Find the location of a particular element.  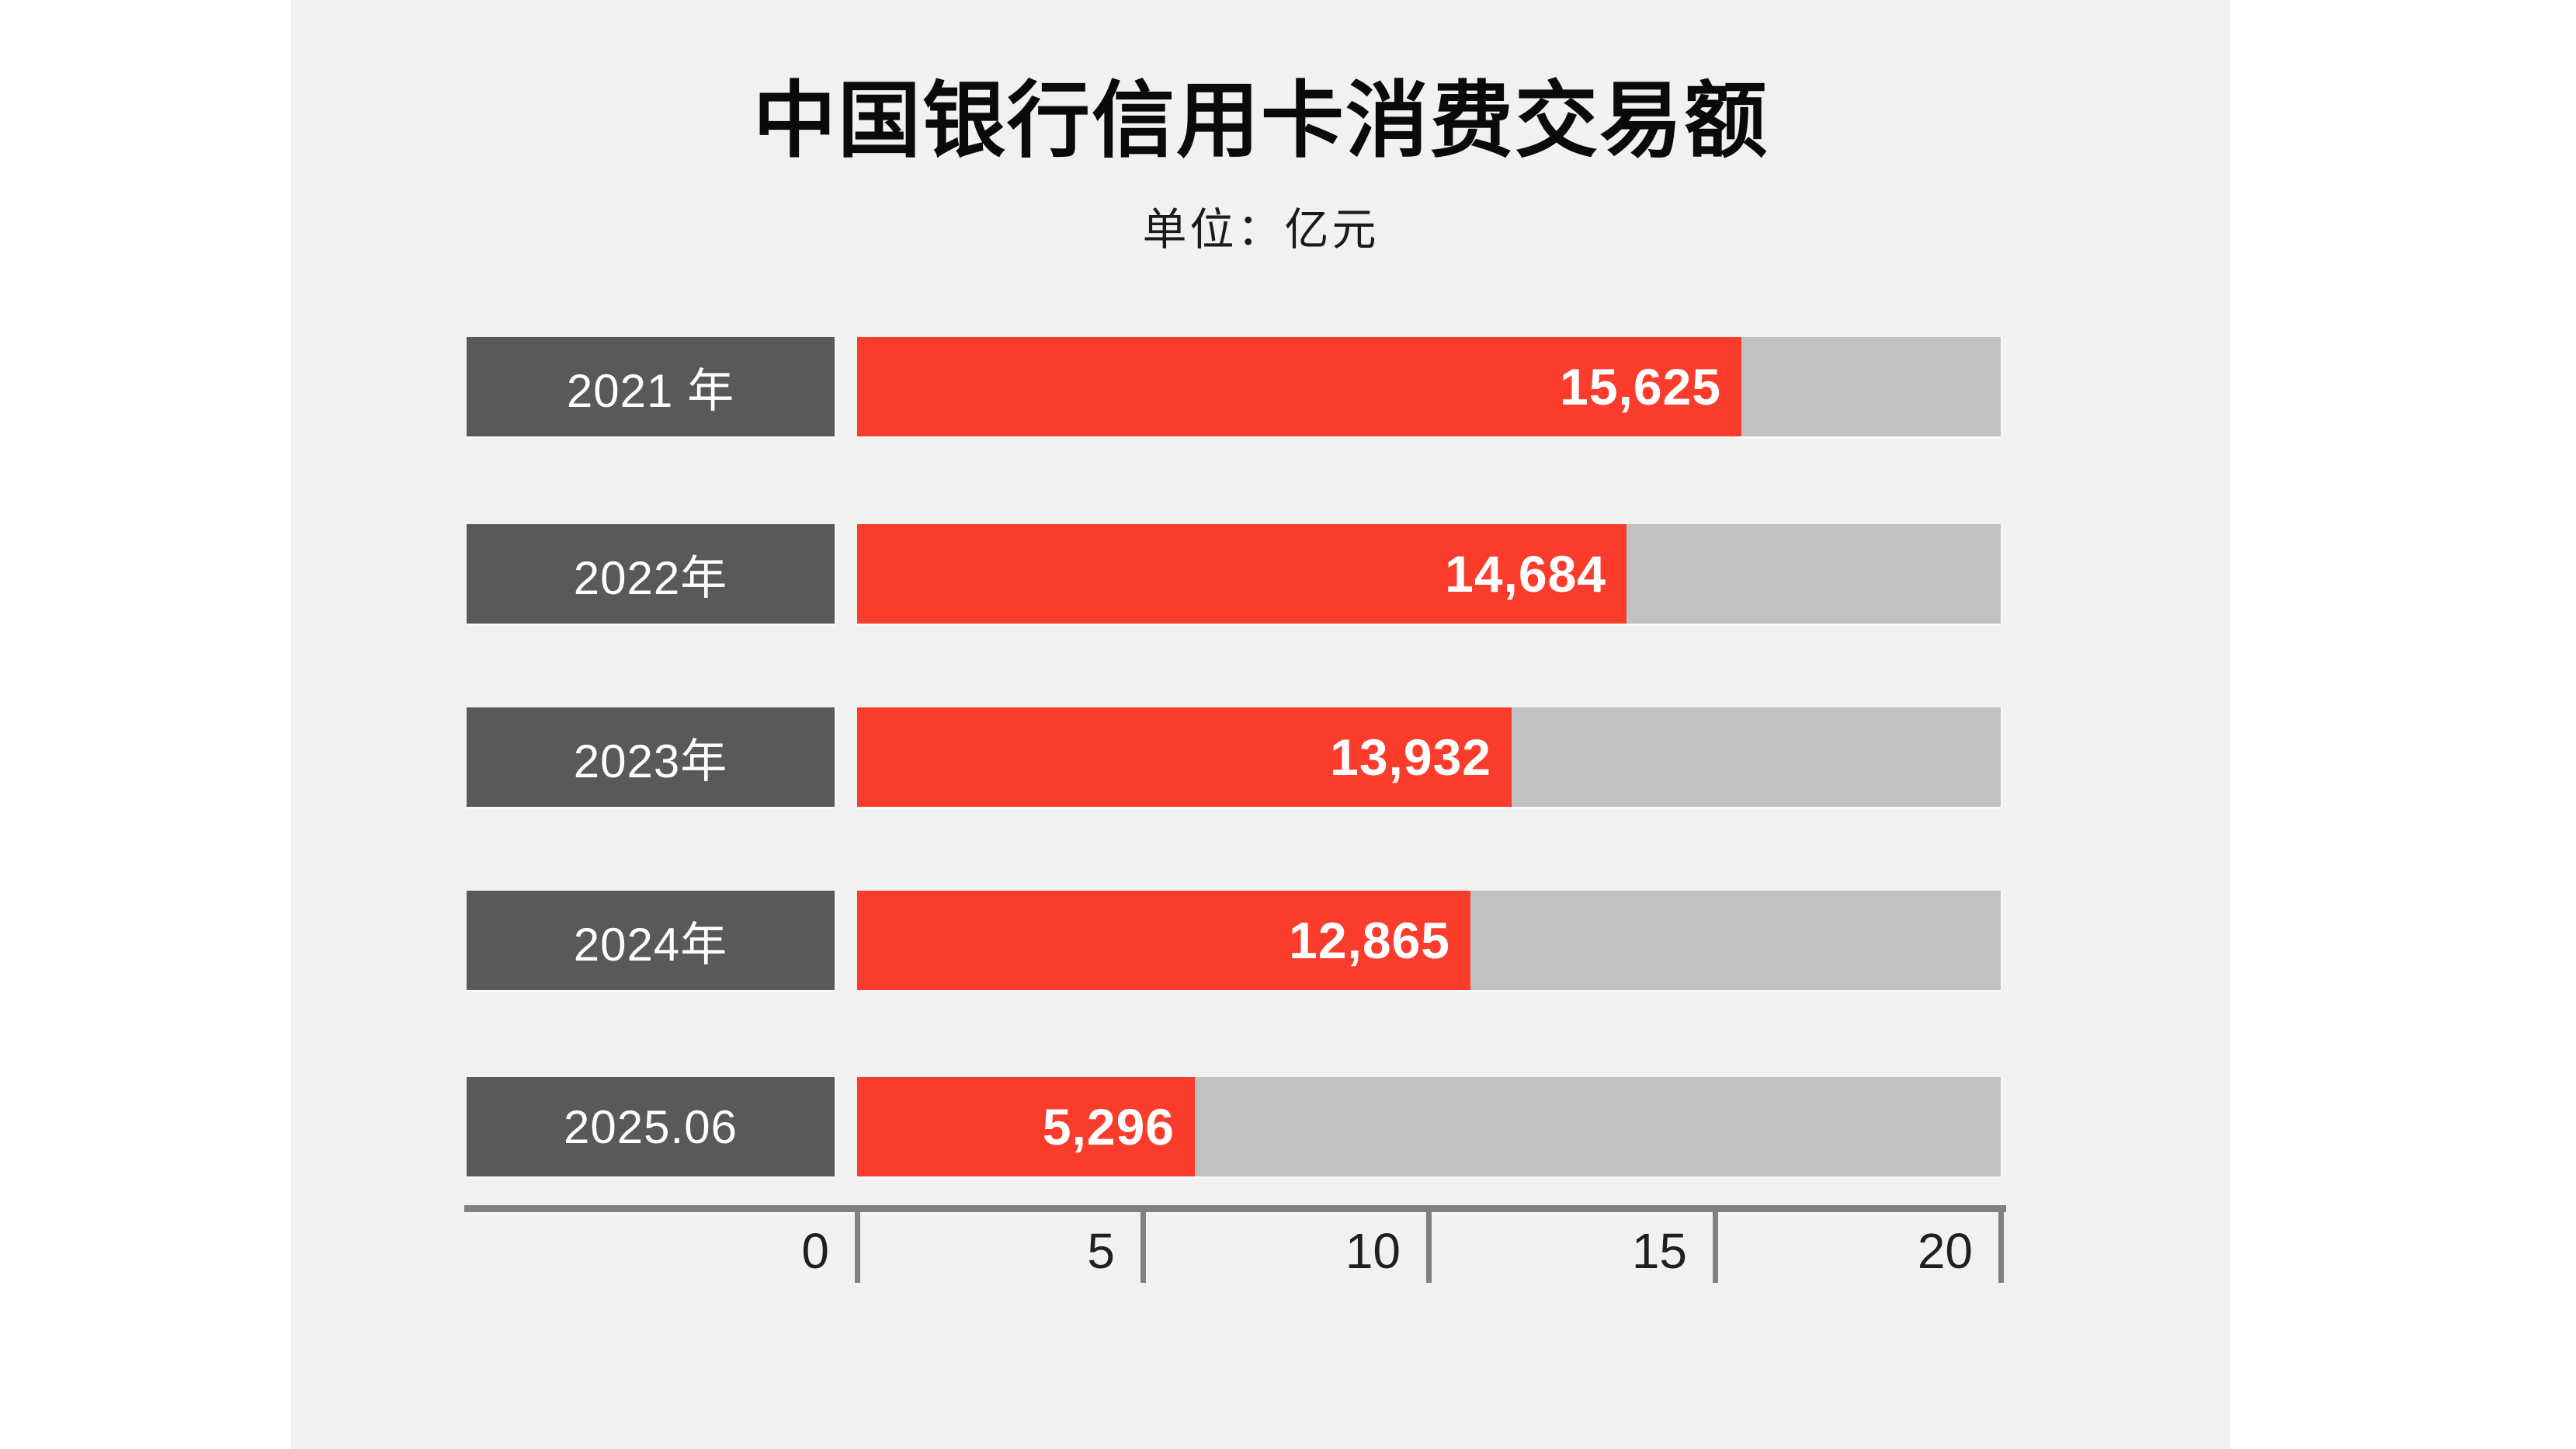

x-axis-tick-label: 20 is located at coordinates (1945, 1251).